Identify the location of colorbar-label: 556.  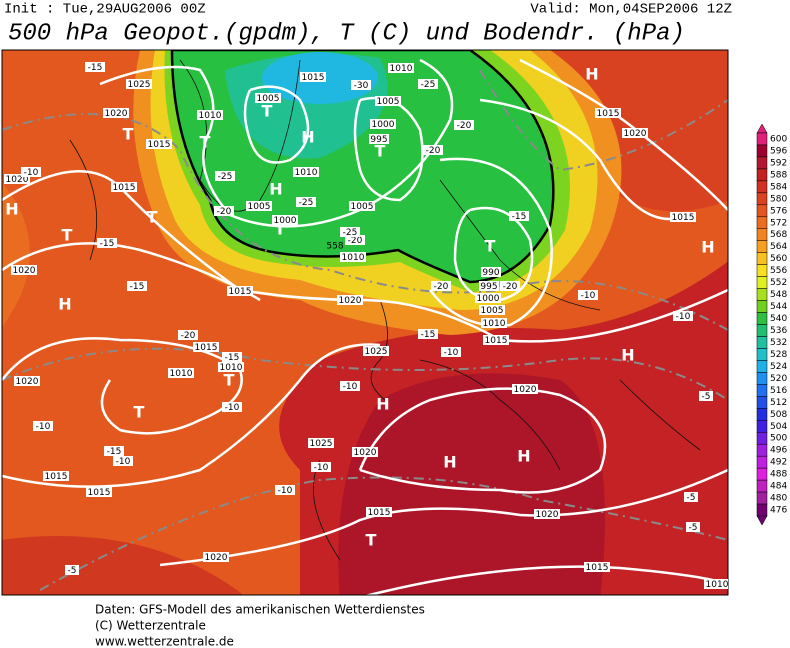
(778, 271).